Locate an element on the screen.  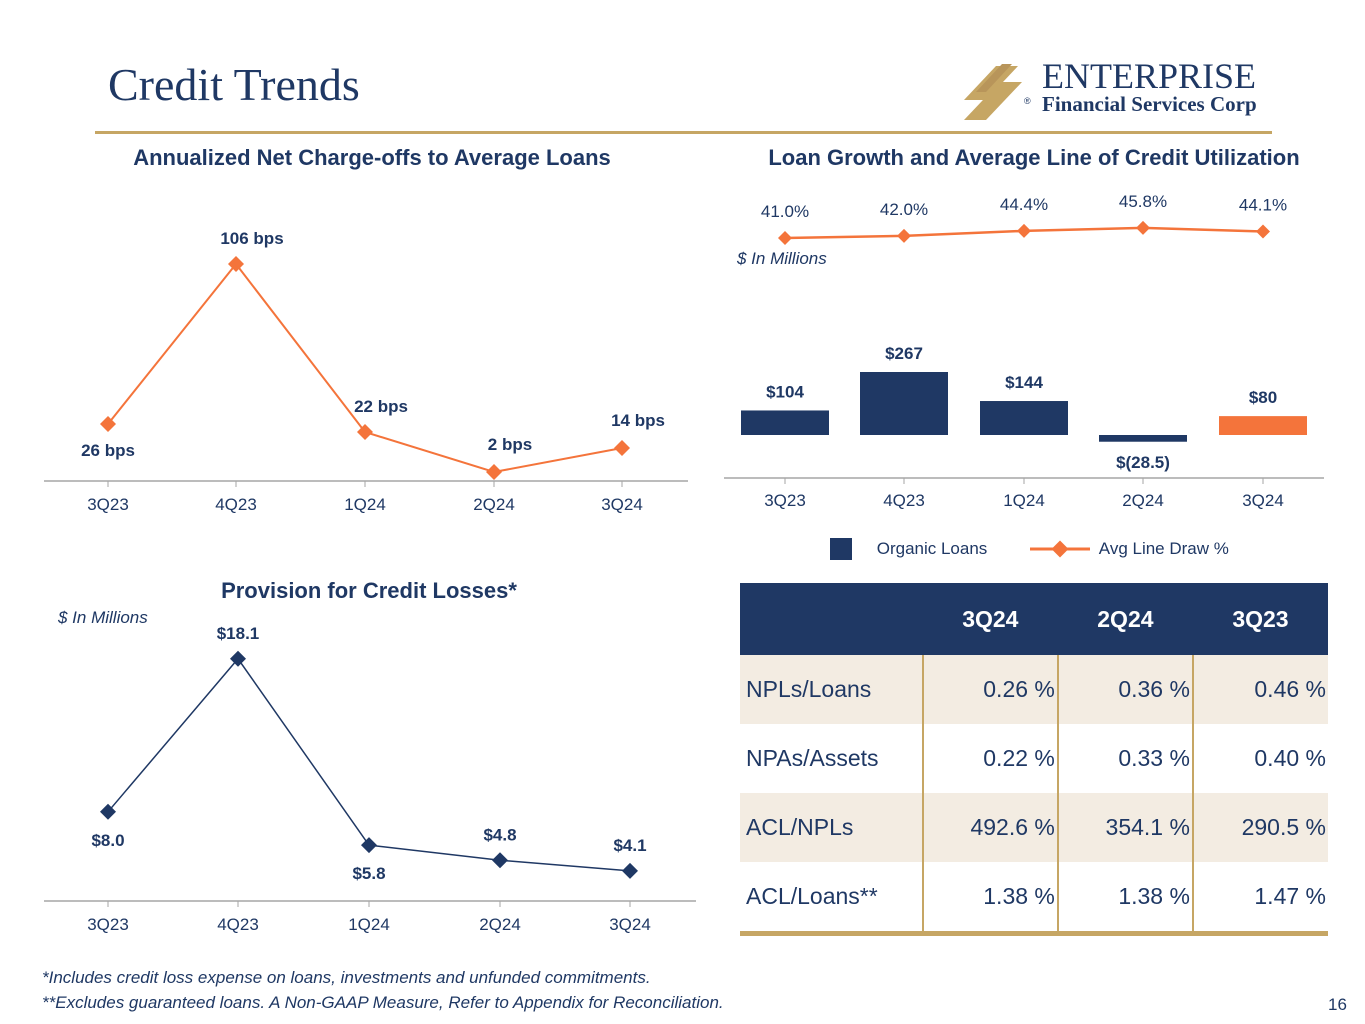
provision-data-label: $4.8 is located at coordinates (499, 834).